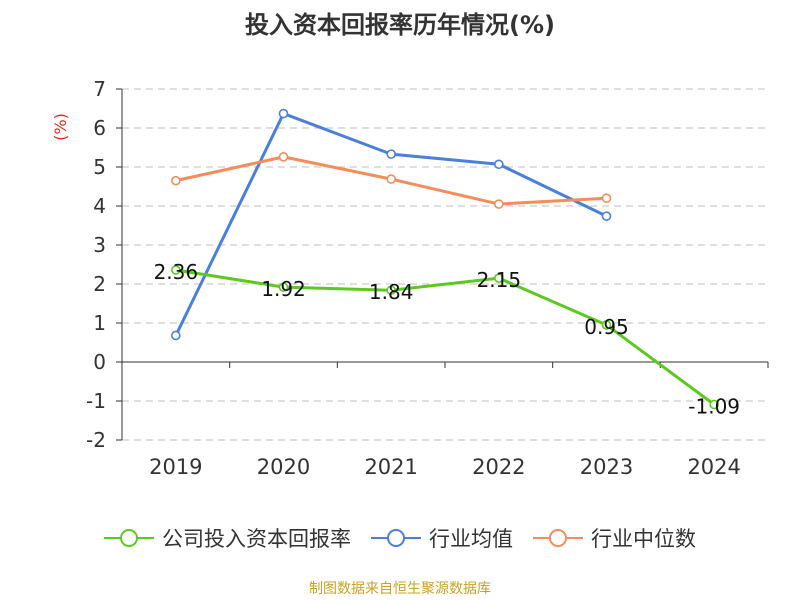  I want to click on x-tick-label: 2024, so click(713, 467).